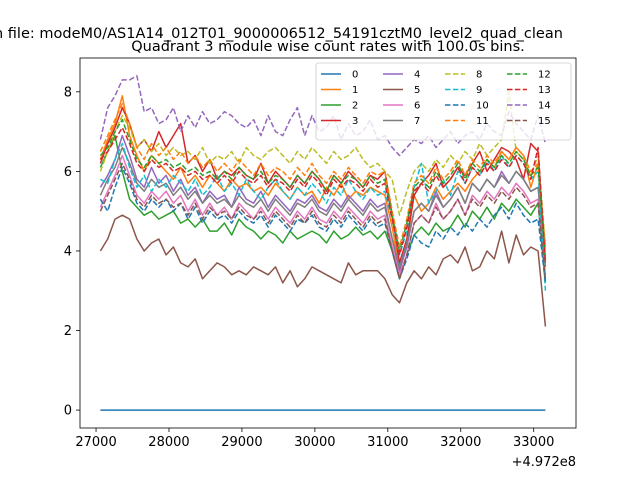 The width and height of the screenshot is (640, 480). What do you see at coordinates (68, 411) in the screenshot?
I see `y-tick-label: 0` at bounding box center [68, 411].